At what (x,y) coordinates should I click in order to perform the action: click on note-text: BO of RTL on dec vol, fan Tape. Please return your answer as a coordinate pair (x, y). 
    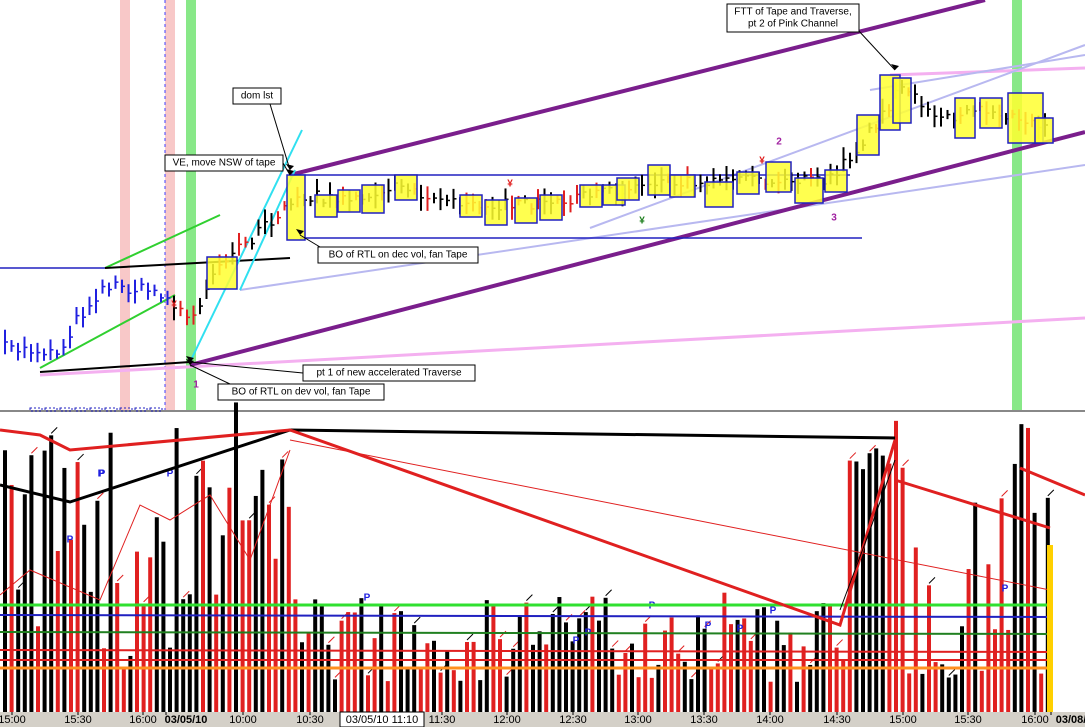
    Looking at the image, I should click on (398, 255).